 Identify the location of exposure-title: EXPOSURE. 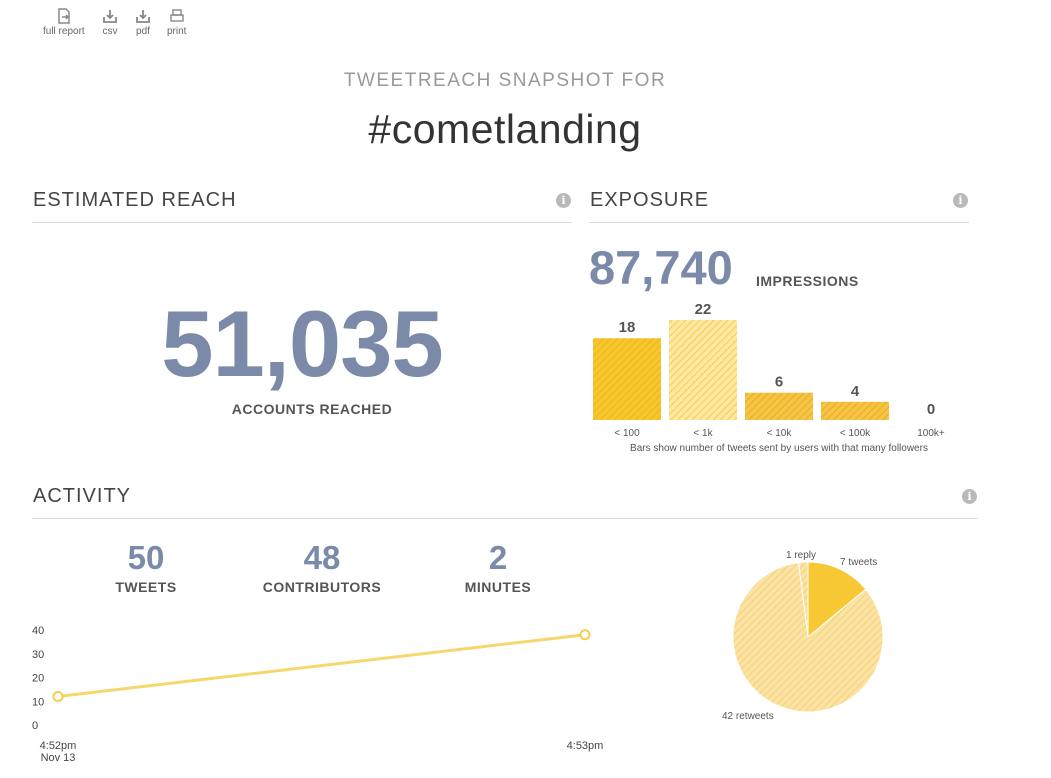
(650, 200).